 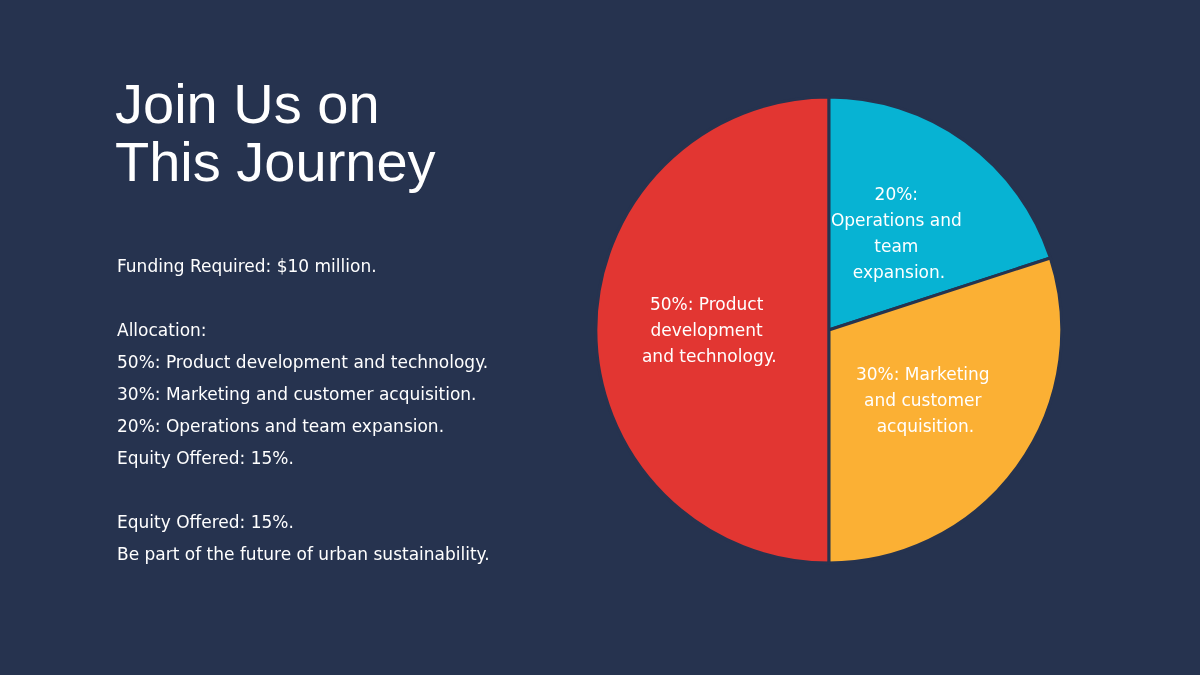 What do you see at coordinates (899, 194) in the screenshot?
I see `data-label: 20%:` at bounding box center [899, 194].